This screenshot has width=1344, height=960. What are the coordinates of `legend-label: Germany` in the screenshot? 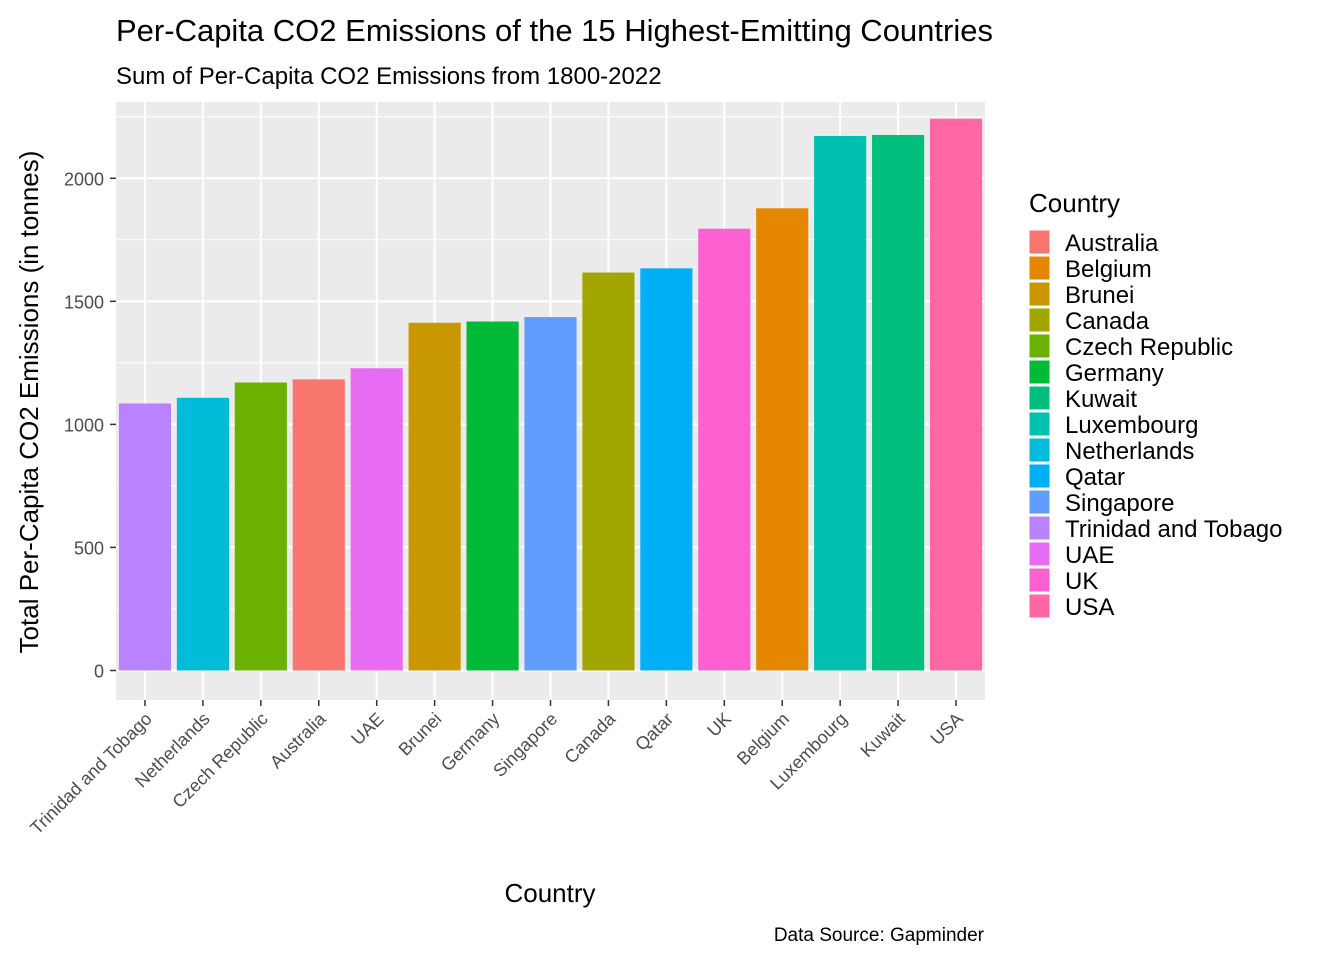 It's located at (1114, 373).